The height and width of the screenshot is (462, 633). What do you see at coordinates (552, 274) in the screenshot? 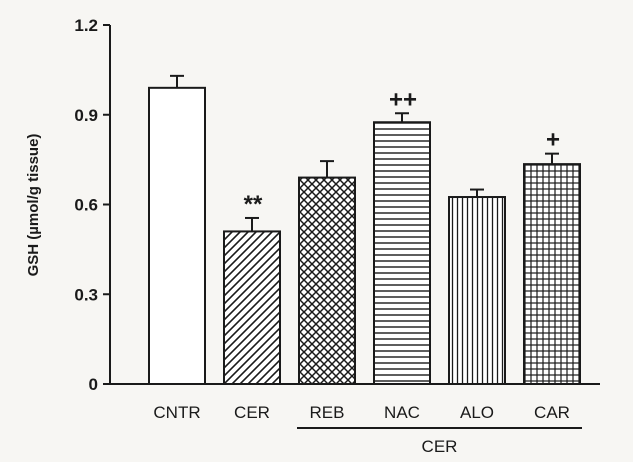
I see `bar-car` at bounding box center [552, 274].